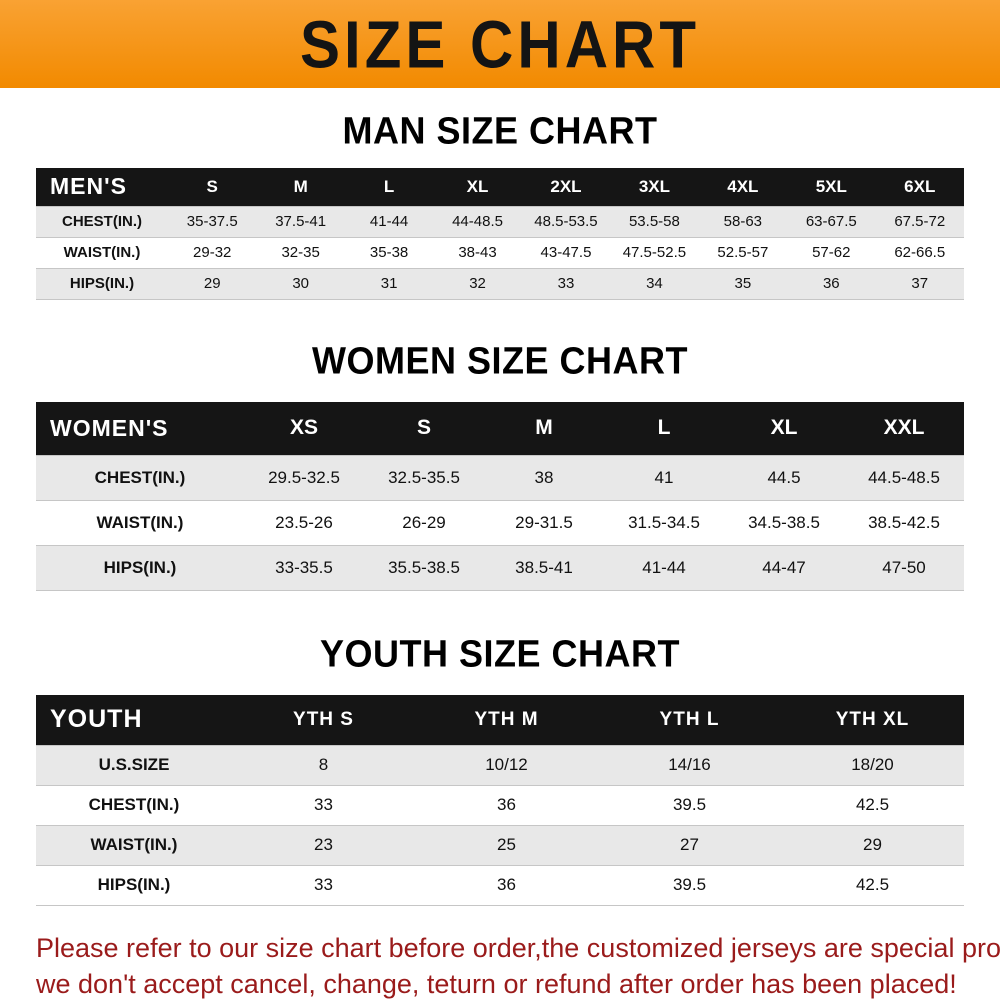  What do you see at coordinates (477, 252) in the screenshot?
I see `size-value: 38-43` at bounding box center [477, 252].